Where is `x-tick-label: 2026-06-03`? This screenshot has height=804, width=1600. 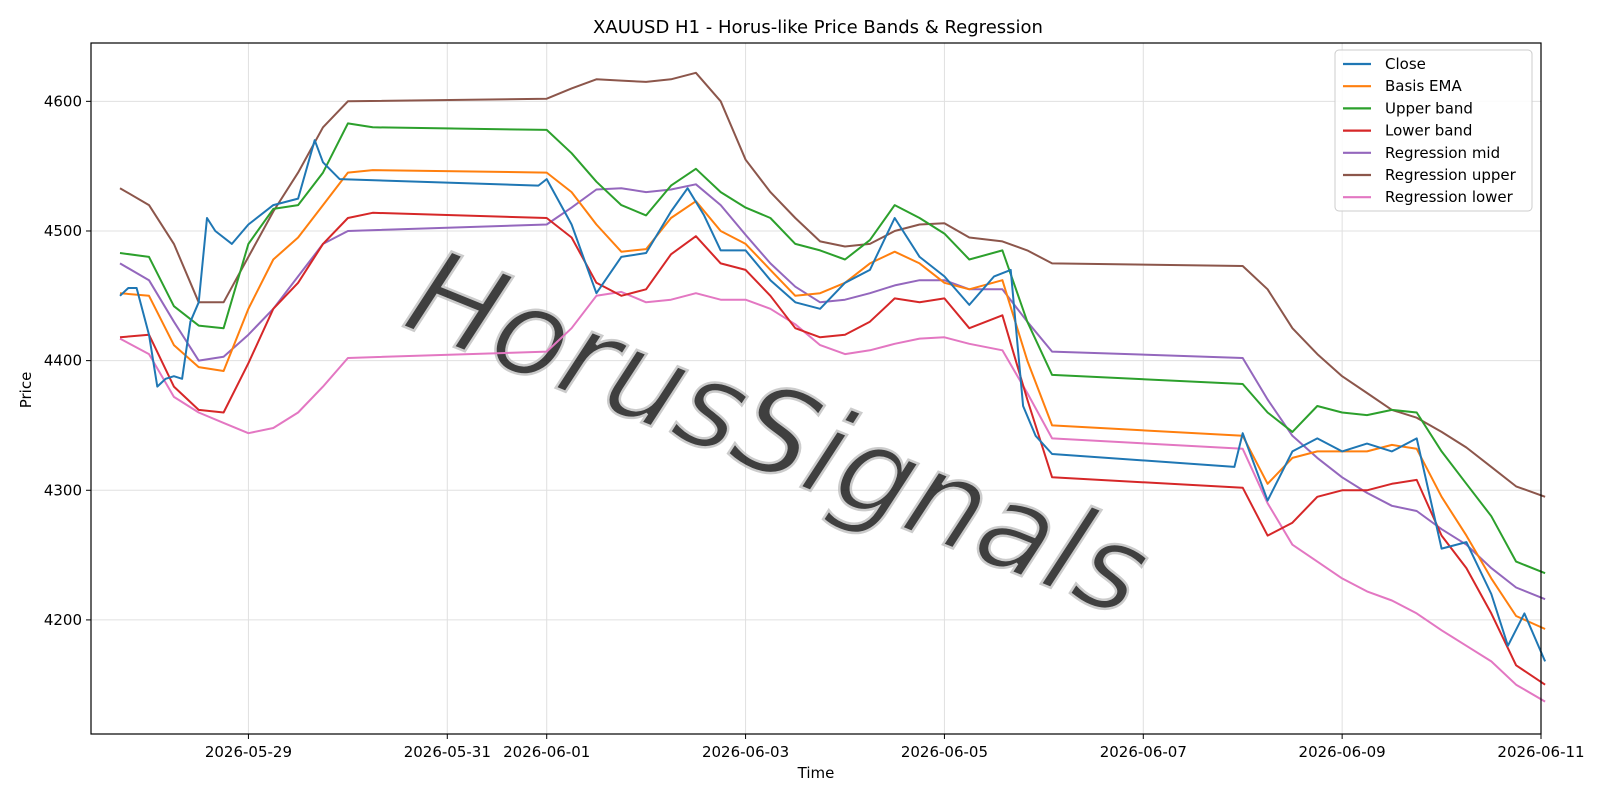
x-tick-label: 2026-06-03 is located at coordinates (745, 752).